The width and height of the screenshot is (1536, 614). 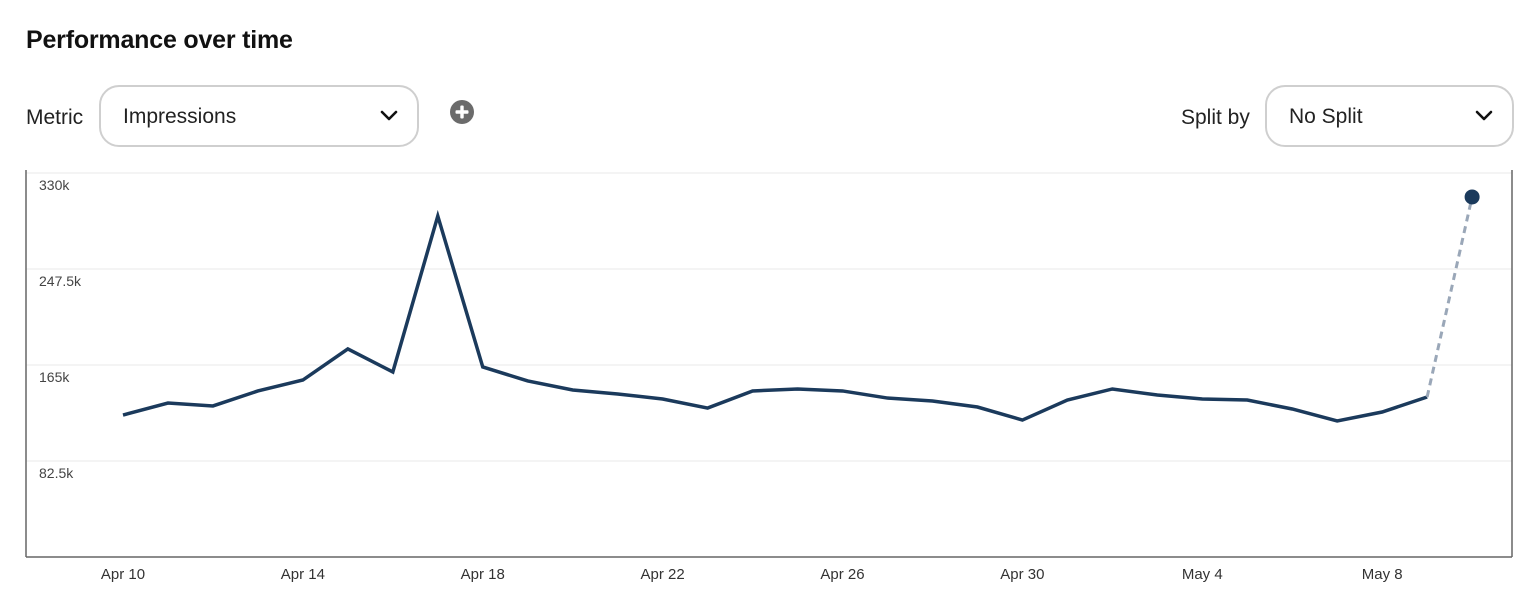 What do you see at coordinates (1472, 197) in the screenshot?
I see `latest-data-point` at bounding box center [1472, 197].